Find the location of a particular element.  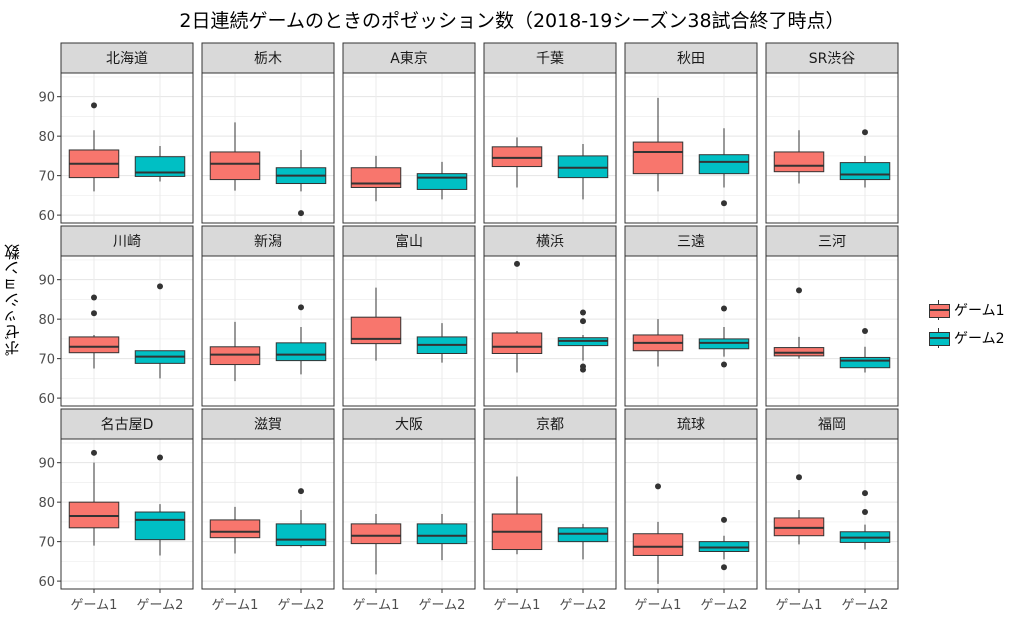

facet-5: 秋田 is located at coordinates (691, 133).